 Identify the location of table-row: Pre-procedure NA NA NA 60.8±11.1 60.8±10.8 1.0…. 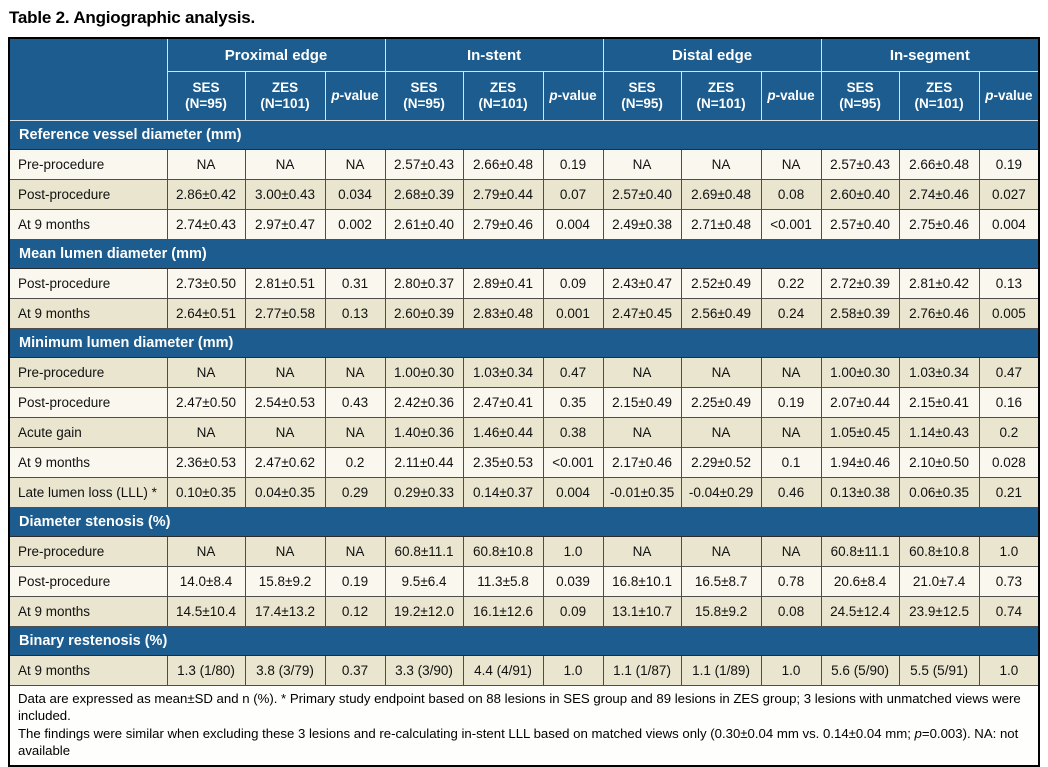
(524, 551).